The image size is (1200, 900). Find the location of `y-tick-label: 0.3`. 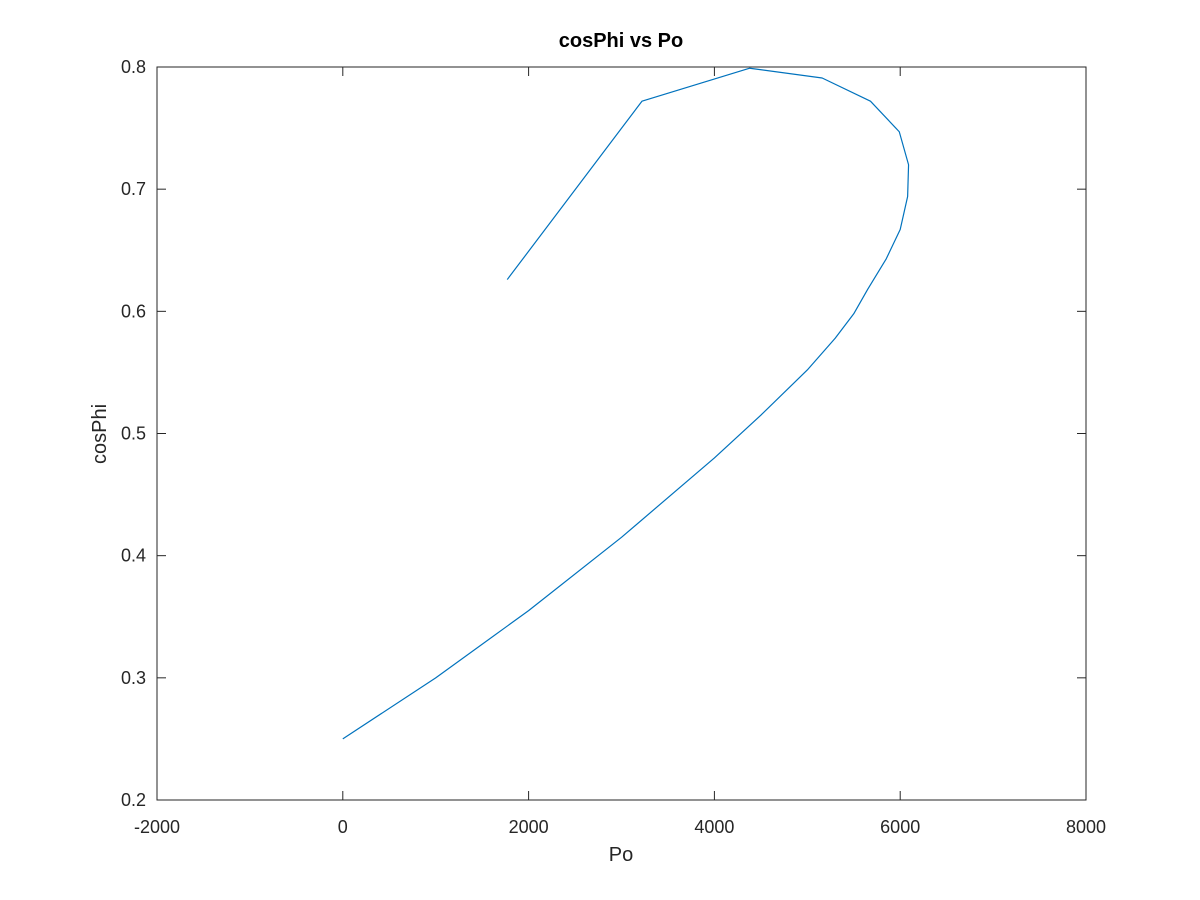

y-tick-label: 0.3 is located at coordinates (133, 678).